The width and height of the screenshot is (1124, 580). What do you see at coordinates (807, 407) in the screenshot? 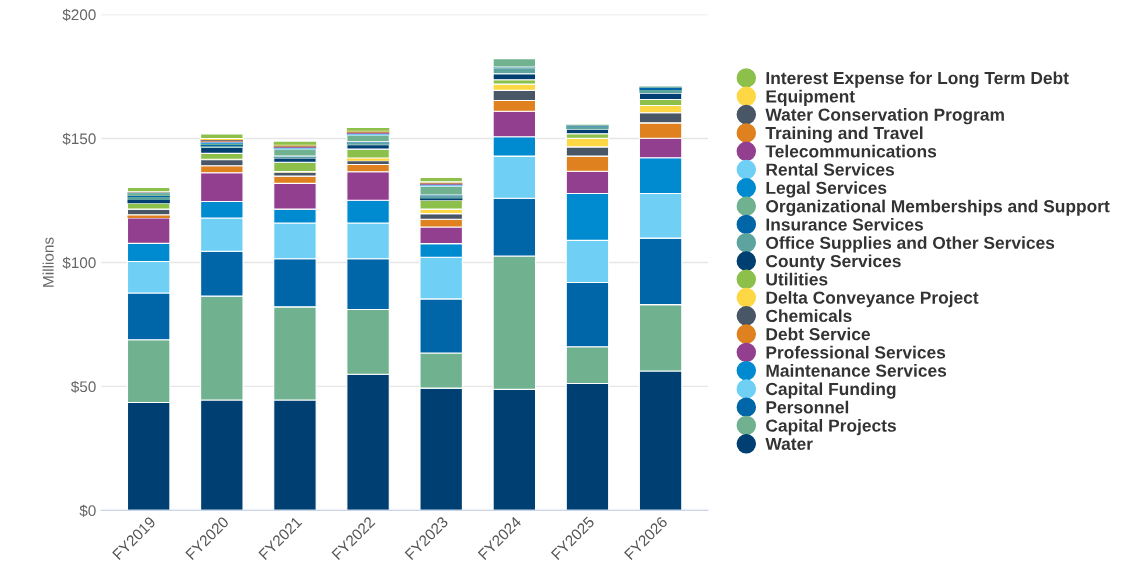
I see `legend-label: Personnel` at bounding box center [807, 407].